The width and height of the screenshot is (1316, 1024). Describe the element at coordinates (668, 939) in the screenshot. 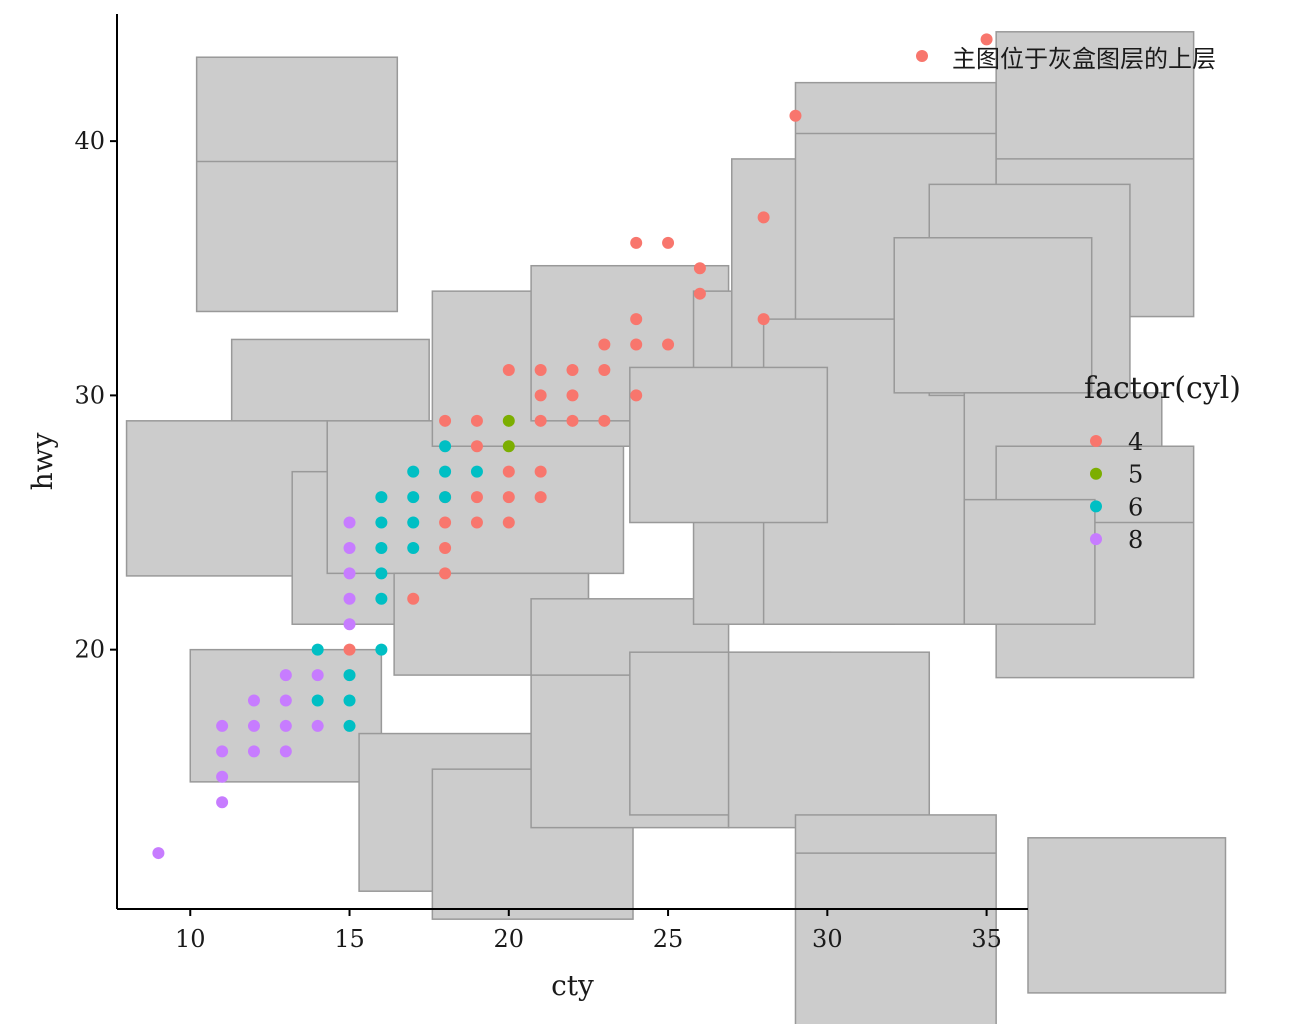

I see `x-tick-label: 25` at that location.